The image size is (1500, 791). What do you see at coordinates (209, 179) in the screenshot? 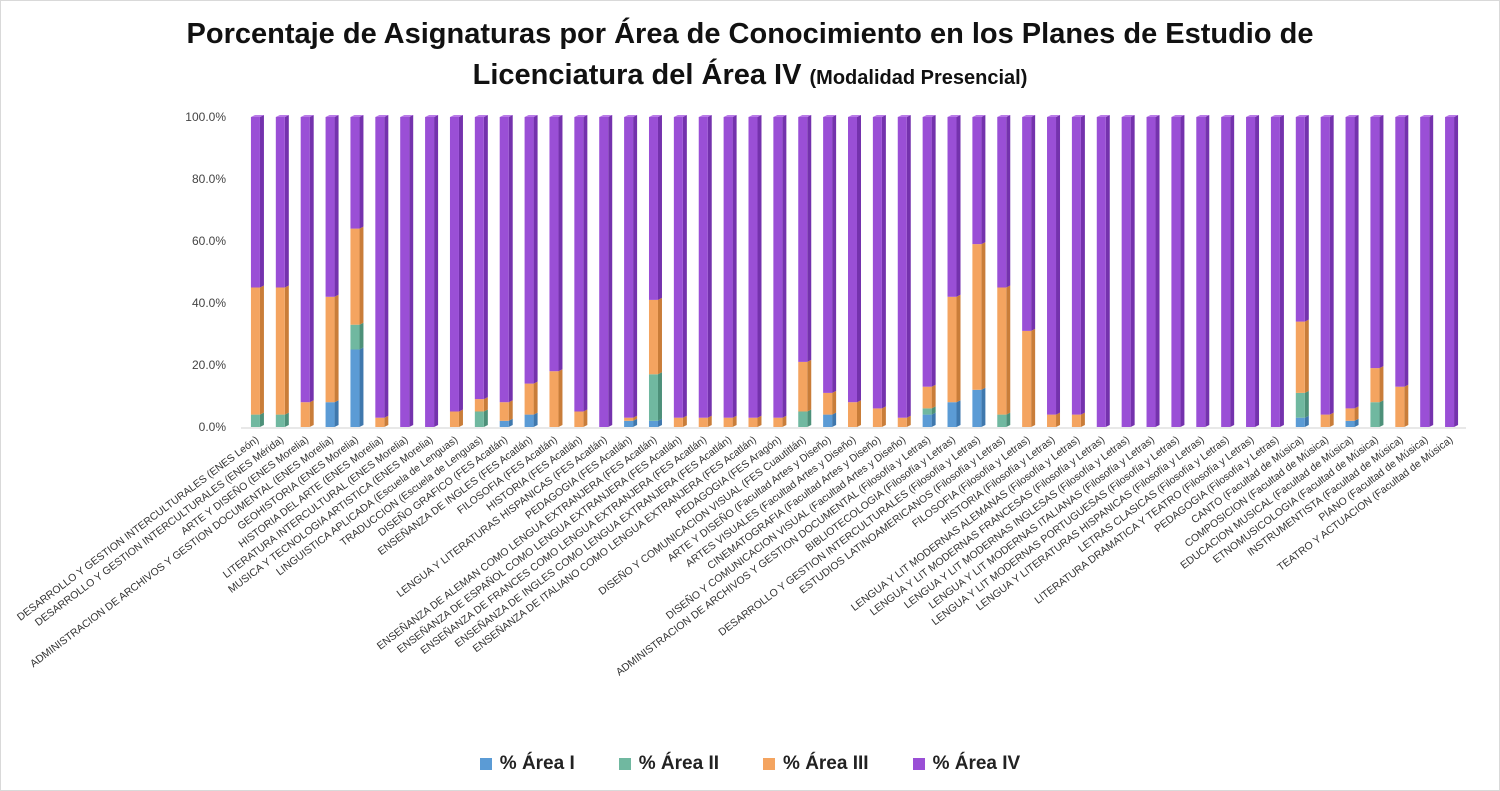
I see `y-tick-label: 80.0%` at bounding box center [209, 179].